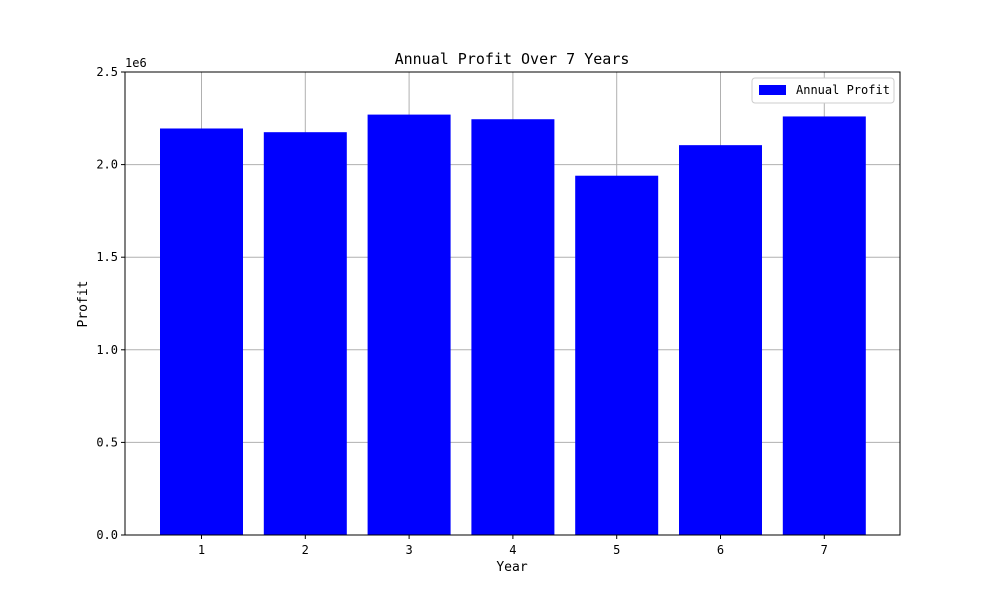 This screenshot has height=600, width=1000. I want to click on y-tick-label: 2.5, so click(107, 72).